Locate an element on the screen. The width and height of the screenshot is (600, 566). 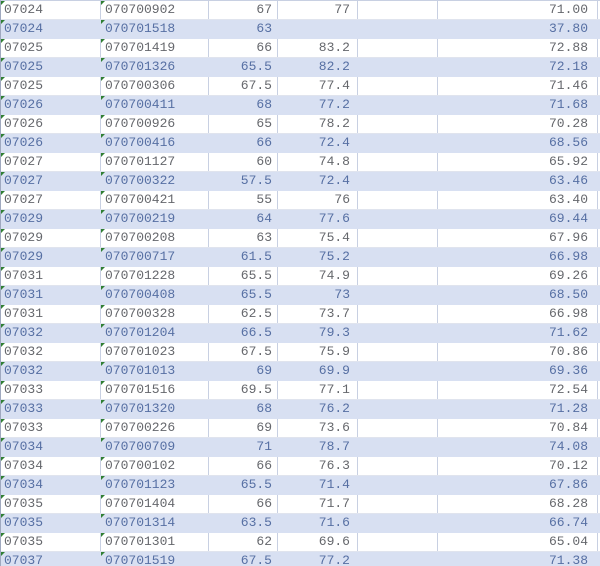
table-cell: 070701419 is located at coordinates (155, 48).